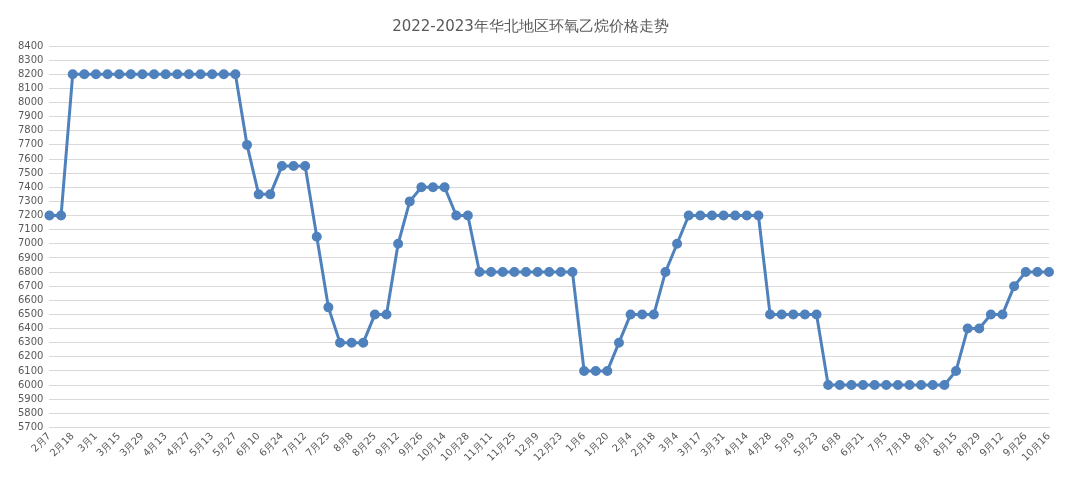 Image resolution: width=1075 pixels, height=479 pixels. What do you see at coordinates (31, 144) in the screenshot?
I see `y-tick-label: 7700` at bounding box center [31, 144].